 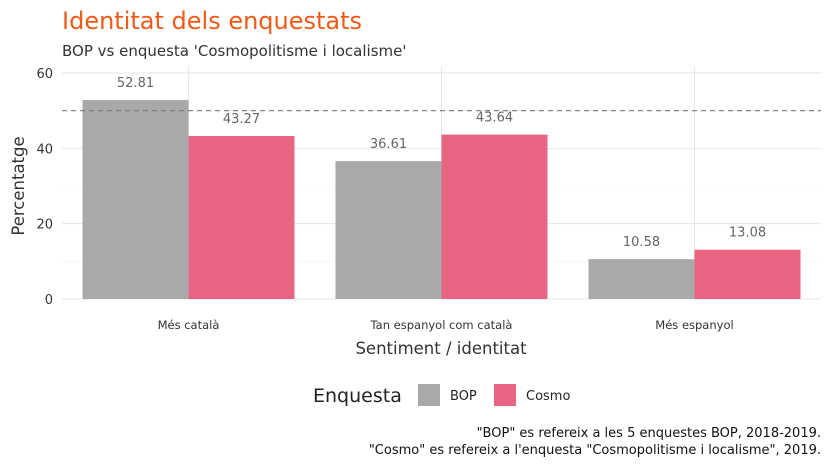 I want to click on y-axis-title: Percentatge, so click(x=18, y=185).